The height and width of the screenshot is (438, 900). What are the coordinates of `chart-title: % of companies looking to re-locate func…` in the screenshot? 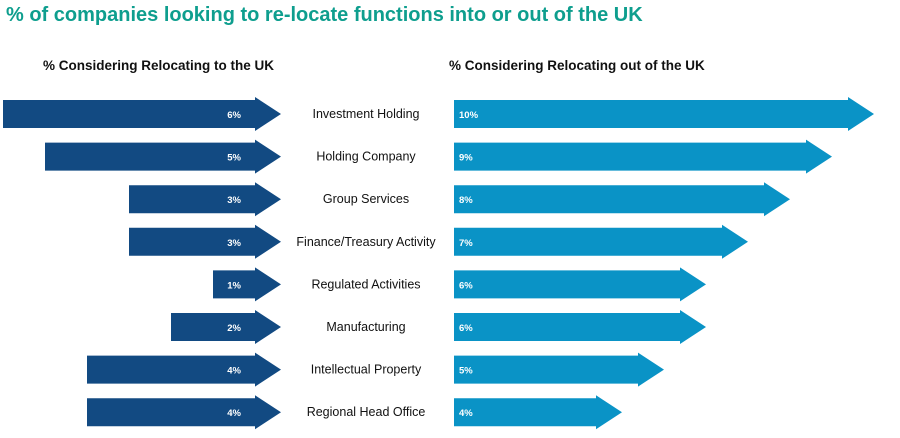 It's located at (324, 15).